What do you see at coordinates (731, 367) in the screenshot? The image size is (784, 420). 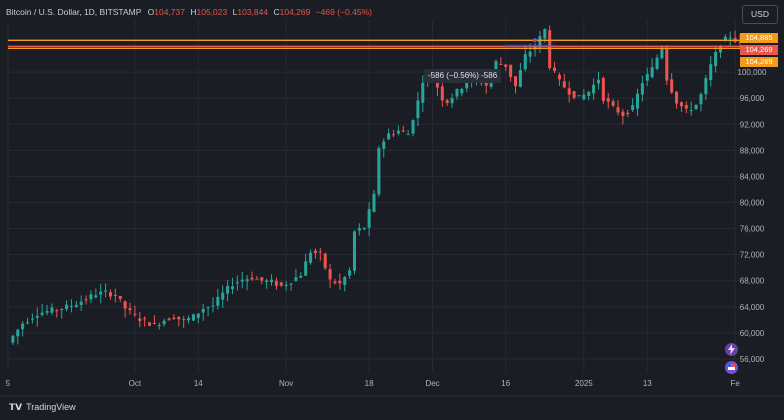 I see `flag-icon` at bounding box center [731, 367].